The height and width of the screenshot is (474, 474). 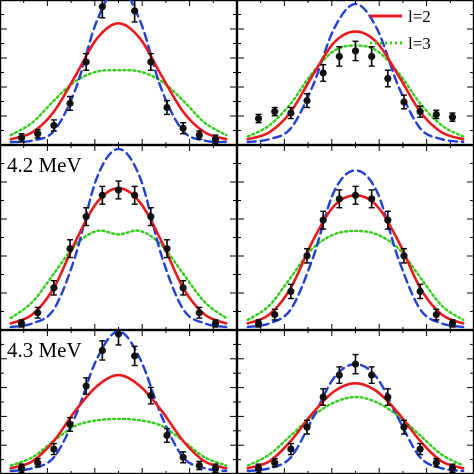 What do you see at coordinates (44, 350) in the screenshot?
I see `panel-energy-label: 4.3 MeV` at bounding box center [44, 350].